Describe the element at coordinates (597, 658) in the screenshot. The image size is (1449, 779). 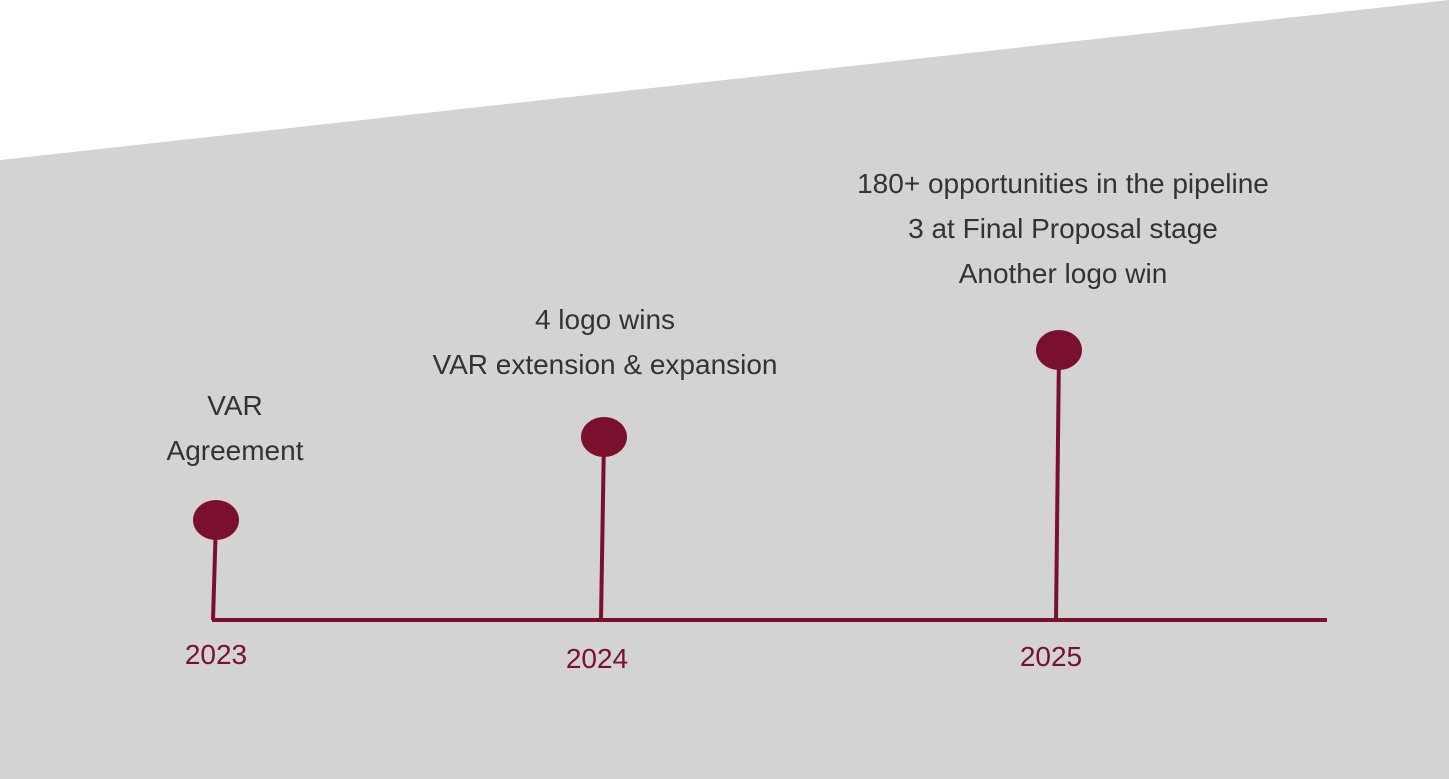
I see `milestone-year: 2024` at that location.